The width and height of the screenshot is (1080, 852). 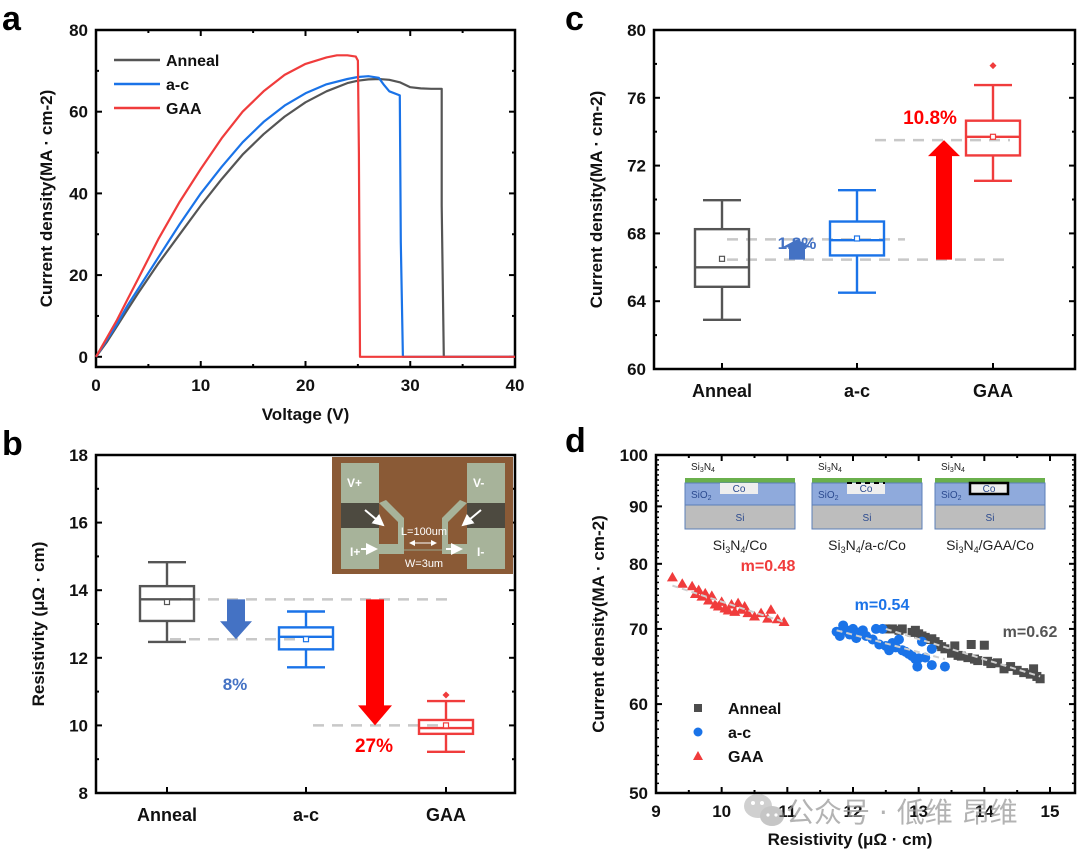 What do you see at coordinates (12, 19) in the screenshot?
I see `panel-label-a: a` at bounding box center [12, 19].